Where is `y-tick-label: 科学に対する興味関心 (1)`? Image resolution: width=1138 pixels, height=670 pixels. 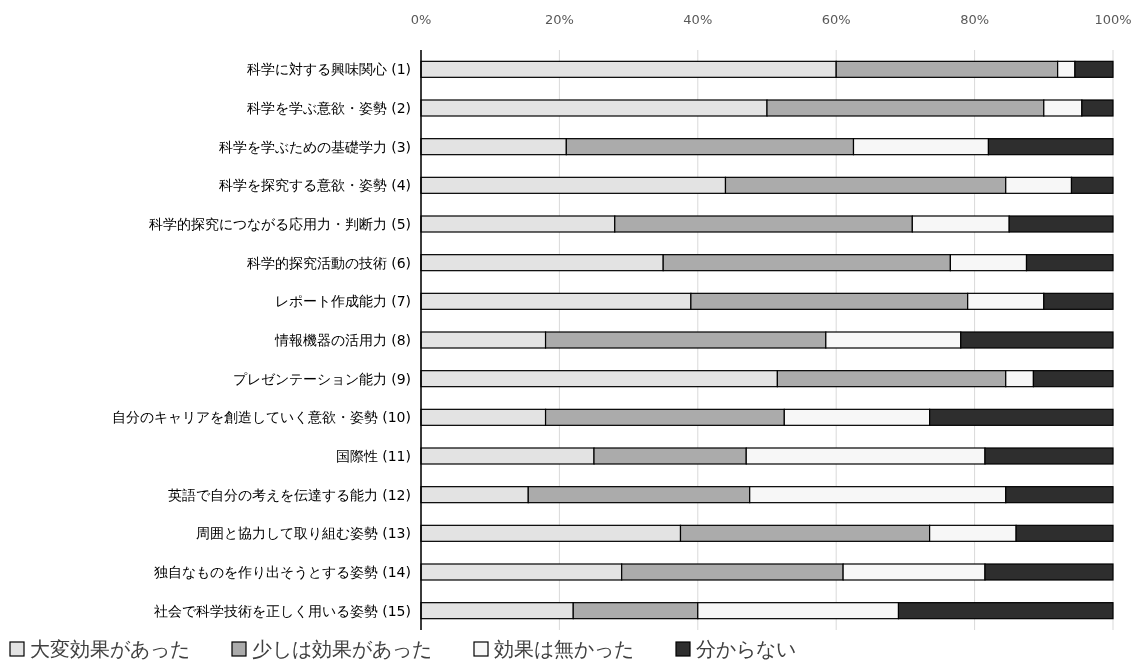 y-tick-label: 科学に対する興味関心 (1) is located at coordinates (328, 69).